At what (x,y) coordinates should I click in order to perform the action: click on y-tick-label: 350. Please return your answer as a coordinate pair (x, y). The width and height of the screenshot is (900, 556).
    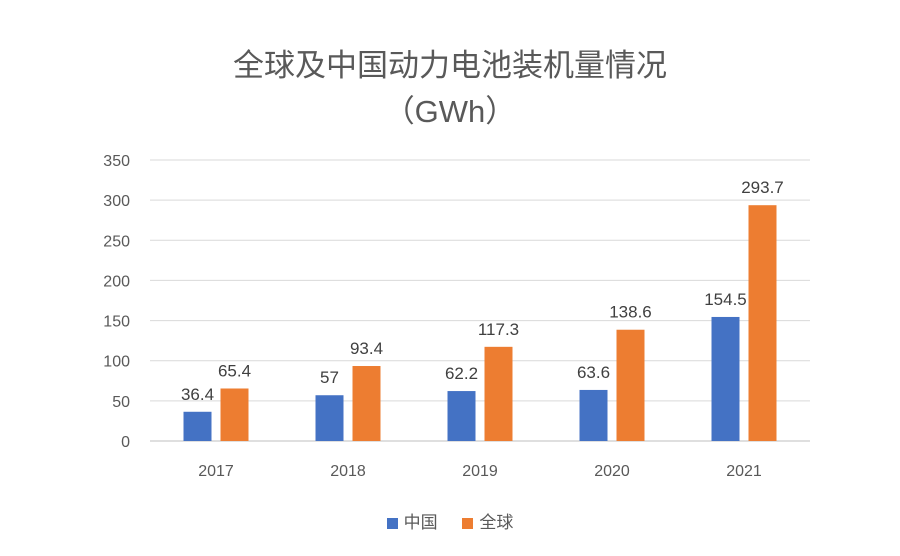
    Looking at the image, I should click on (116, 161).